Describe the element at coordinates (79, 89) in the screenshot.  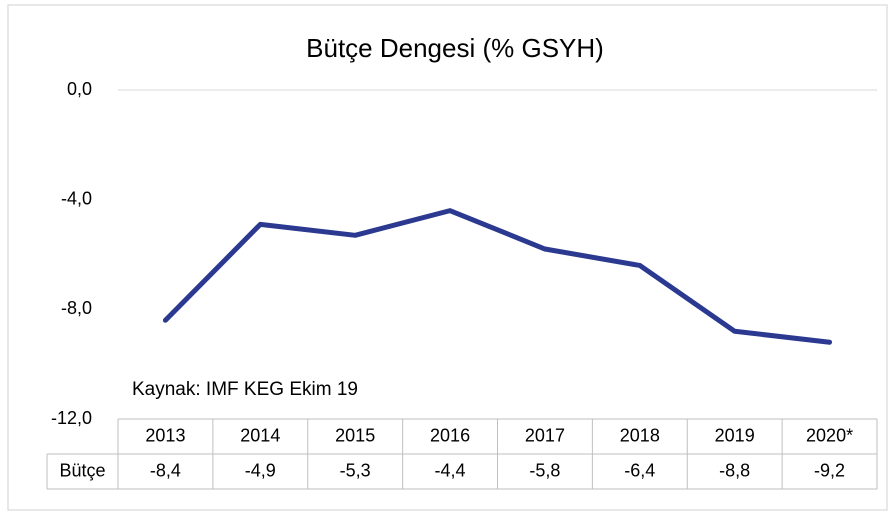
I see `y-tick-label: 0,0` at that location.